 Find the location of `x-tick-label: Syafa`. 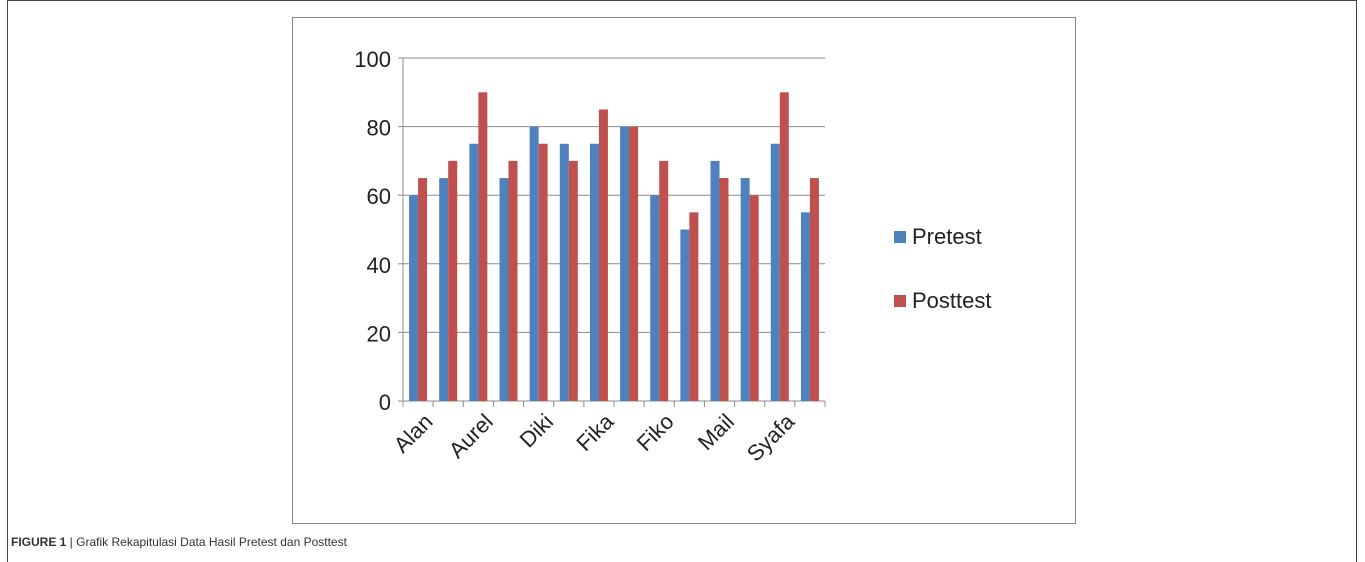

x-tick-label: Syafa is located at coordinates (771, 437).